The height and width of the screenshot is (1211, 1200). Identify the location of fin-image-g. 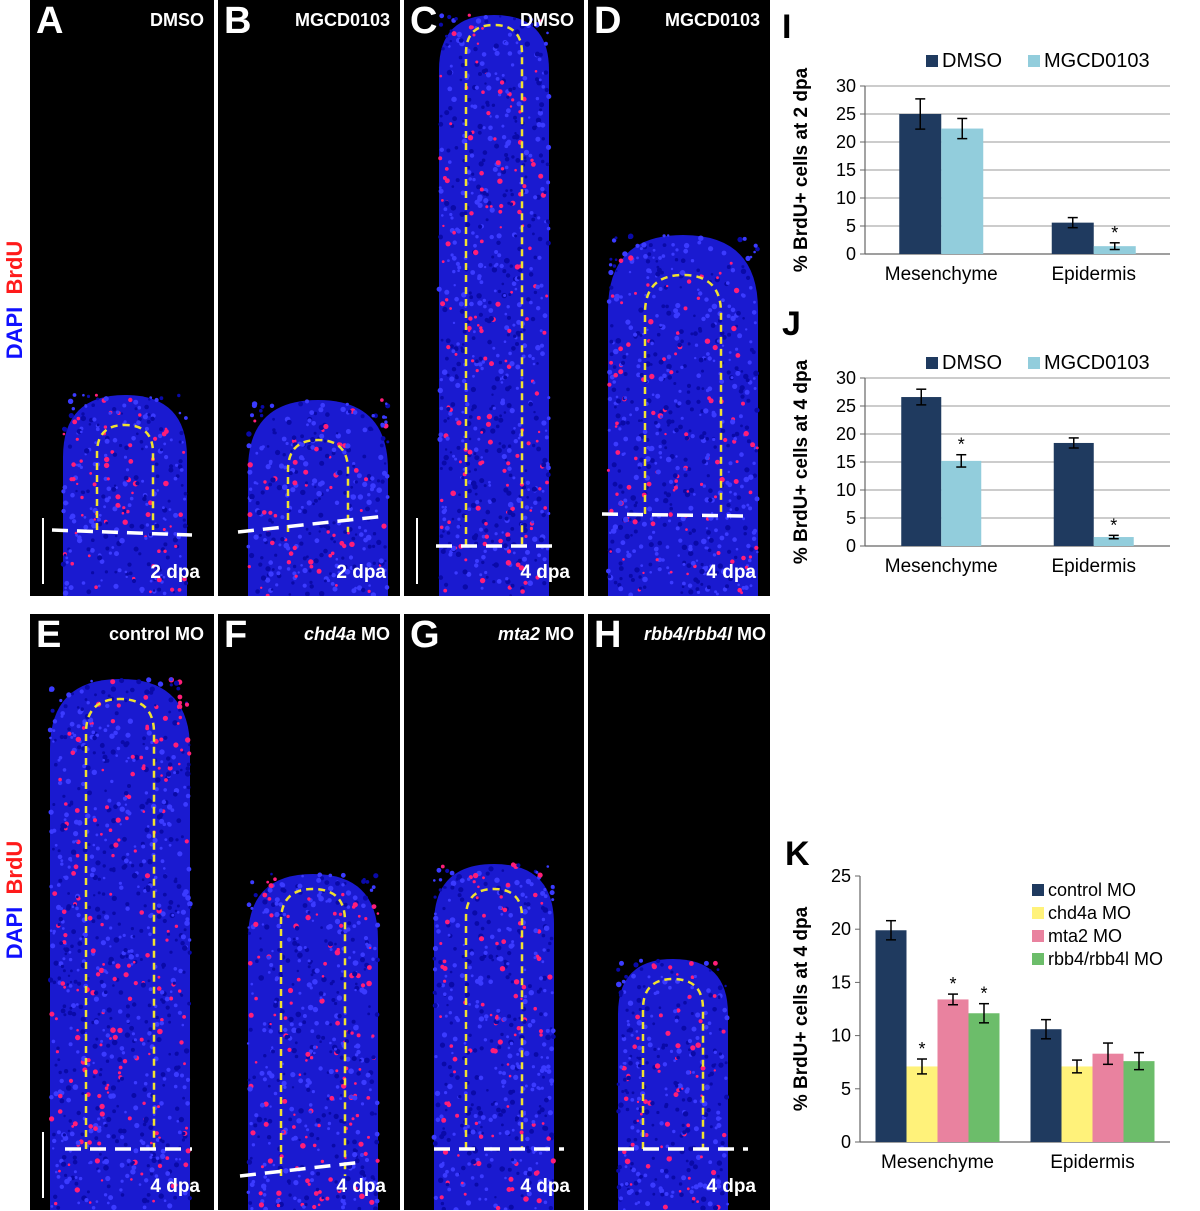
(497, 1036).